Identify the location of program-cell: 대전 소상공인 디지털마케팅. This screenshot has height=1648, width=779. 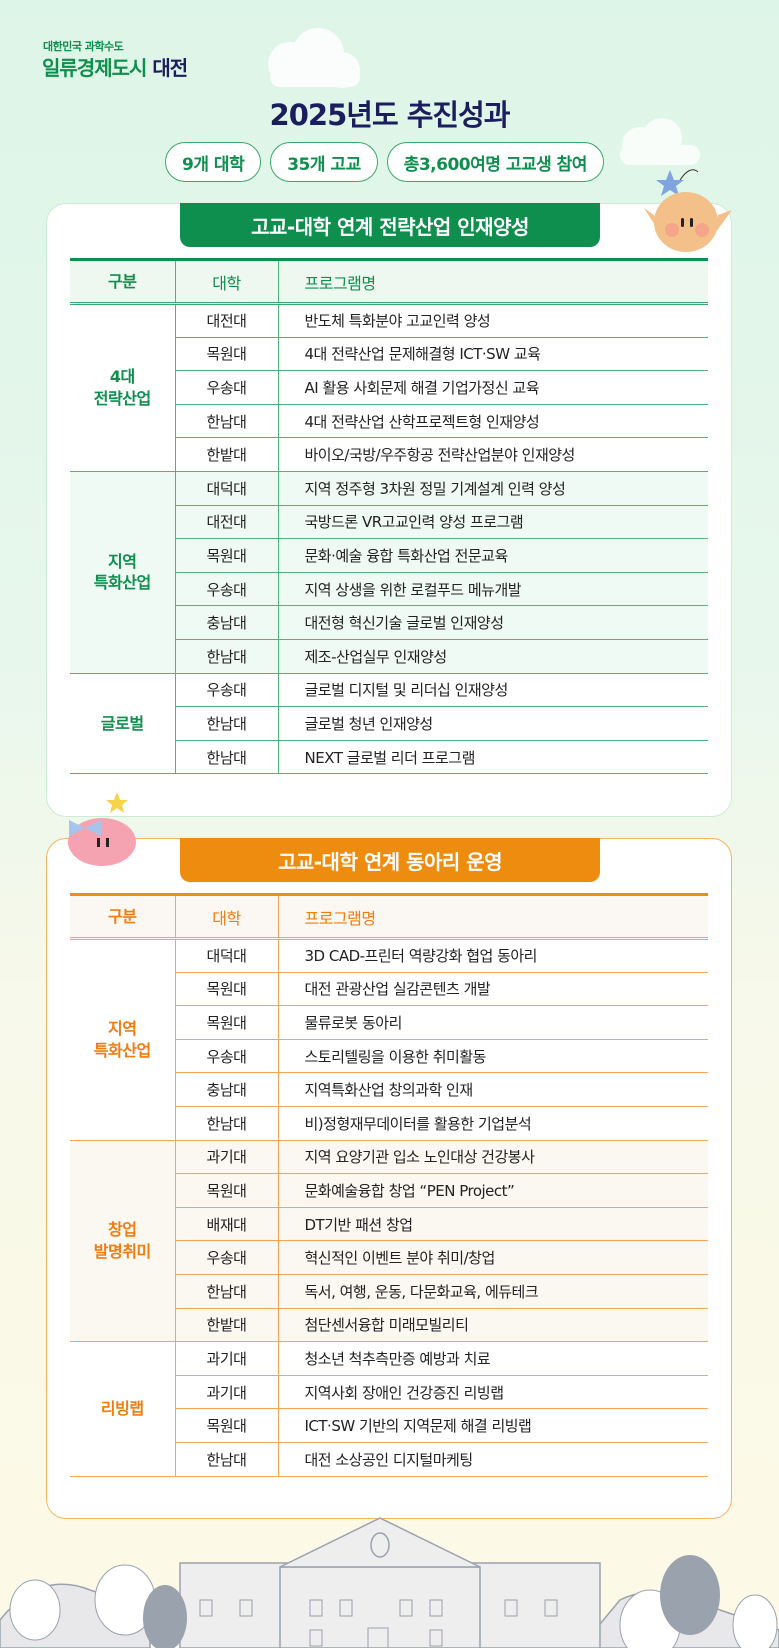
(493, 1459).